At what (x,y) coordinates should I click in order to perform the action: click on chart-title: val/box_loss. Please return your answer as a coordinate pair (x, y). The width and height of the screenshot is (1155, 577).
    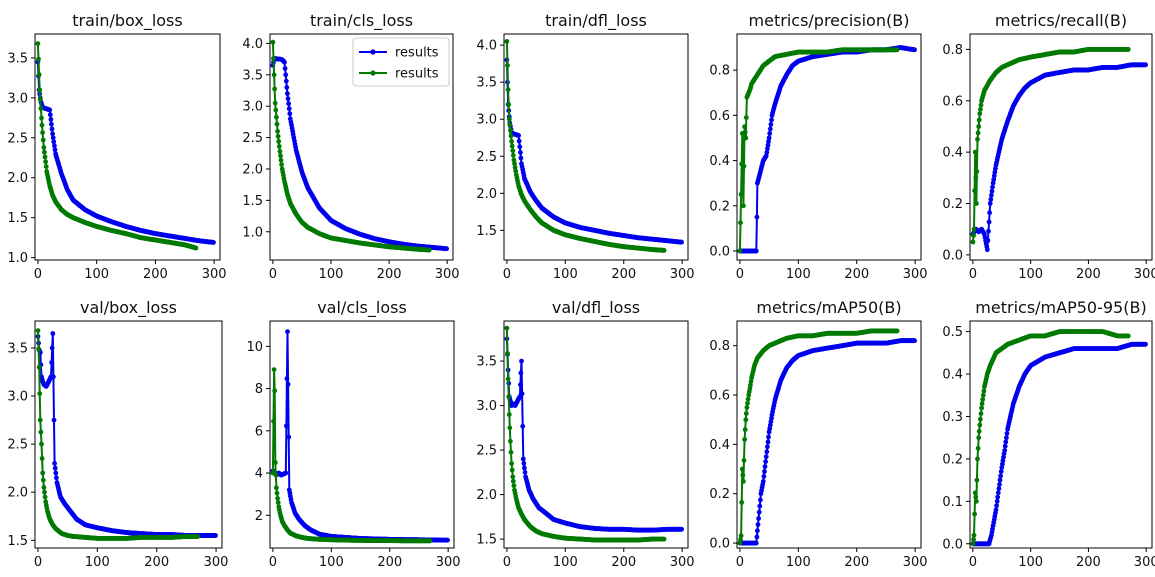
    Looking at the image, I should click on (128, 308).